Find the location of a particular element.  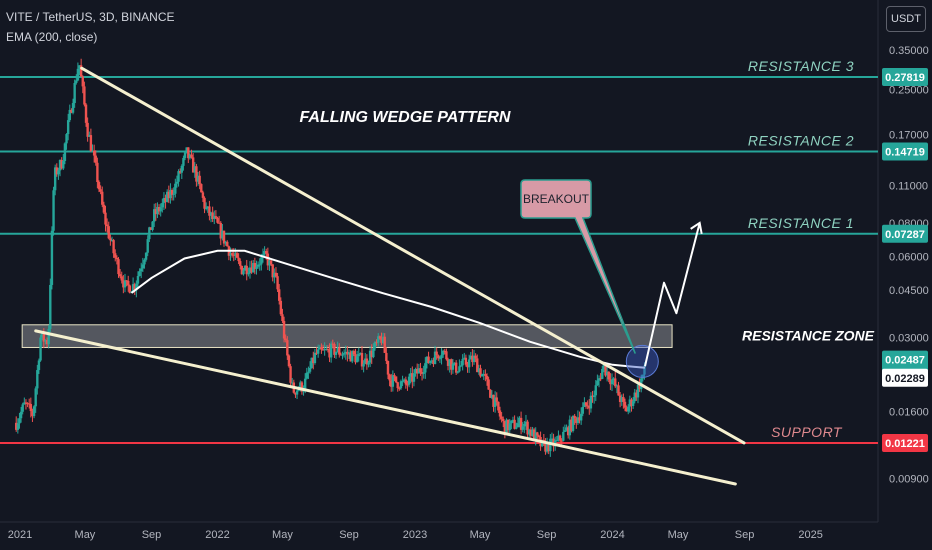

symbol-info: VITE / TetherUS, 3D, BINANCE is located at coordinates (90, 17).